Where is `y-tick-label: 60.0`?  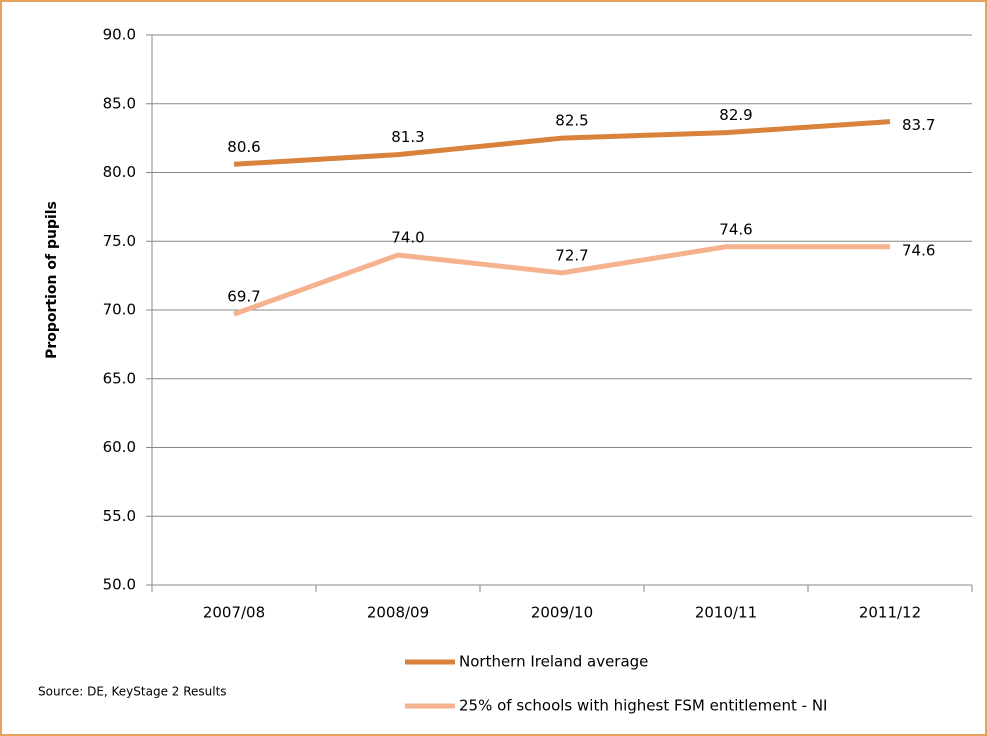 y-tick-label: 60.0 is located at coordinates (119, 447).